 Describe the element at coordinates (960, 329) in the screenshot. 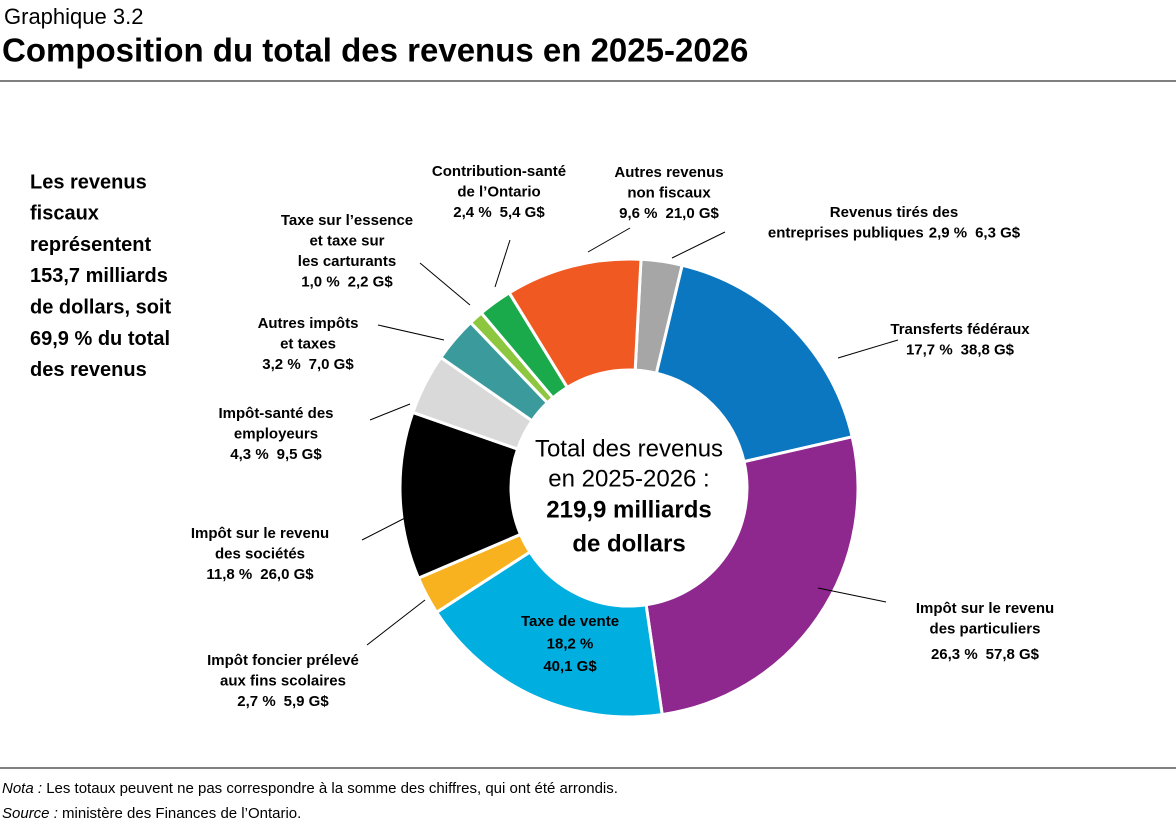

I see `slice-name: Transferts fédéraux` at that location.